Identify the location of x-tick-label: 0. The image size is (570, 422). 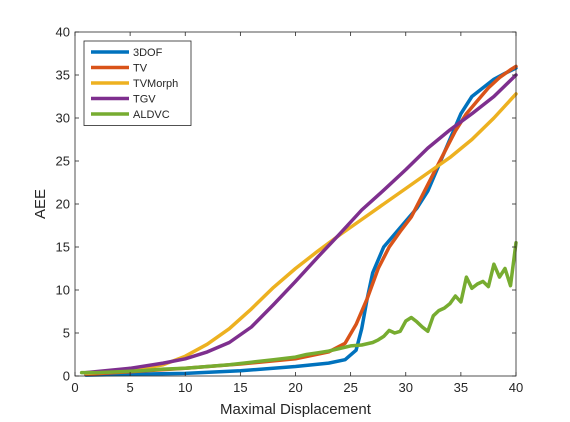
(74, 387).